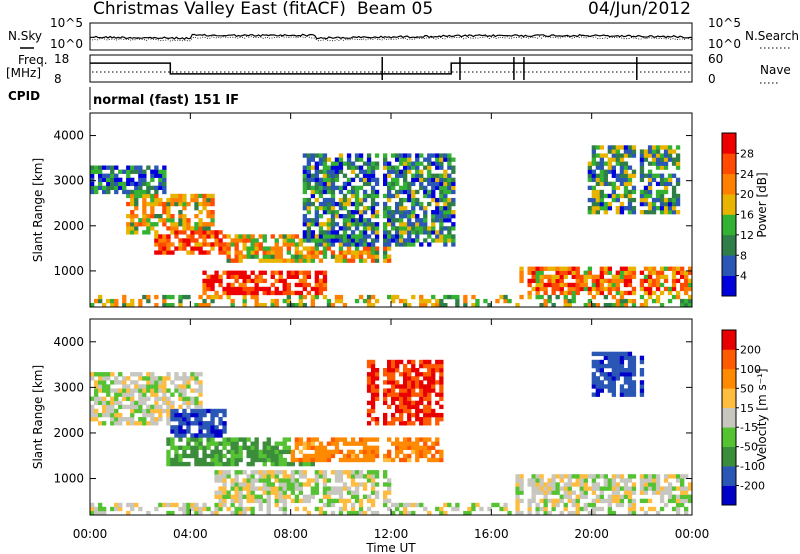 This screenshot has width=800, height=554. What do you see at coordinates (38, 210) in the screenshot?
I see `power-y-label: Slant Range [km]` at bounding box center [38, 210].